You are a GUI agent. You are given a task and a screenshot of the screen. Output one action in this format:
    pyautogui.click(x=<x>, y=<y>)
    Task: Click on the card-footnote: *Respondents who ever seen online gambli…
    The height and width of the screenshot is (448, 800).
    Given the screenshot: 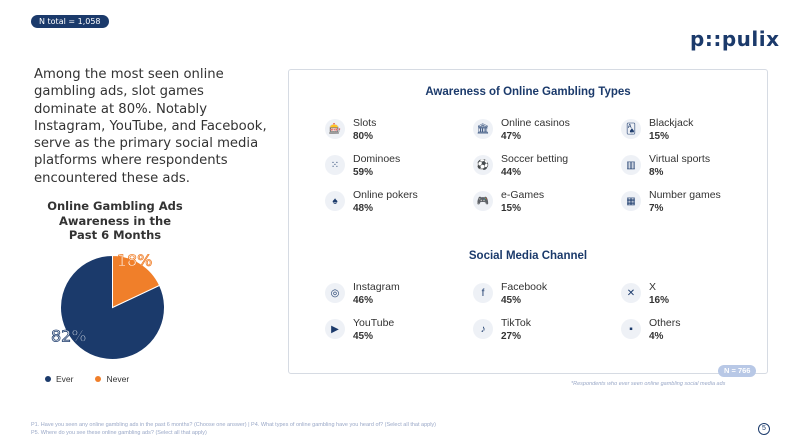 What is the action you would take?
    pyautogui.click(x=648, y=384)
    